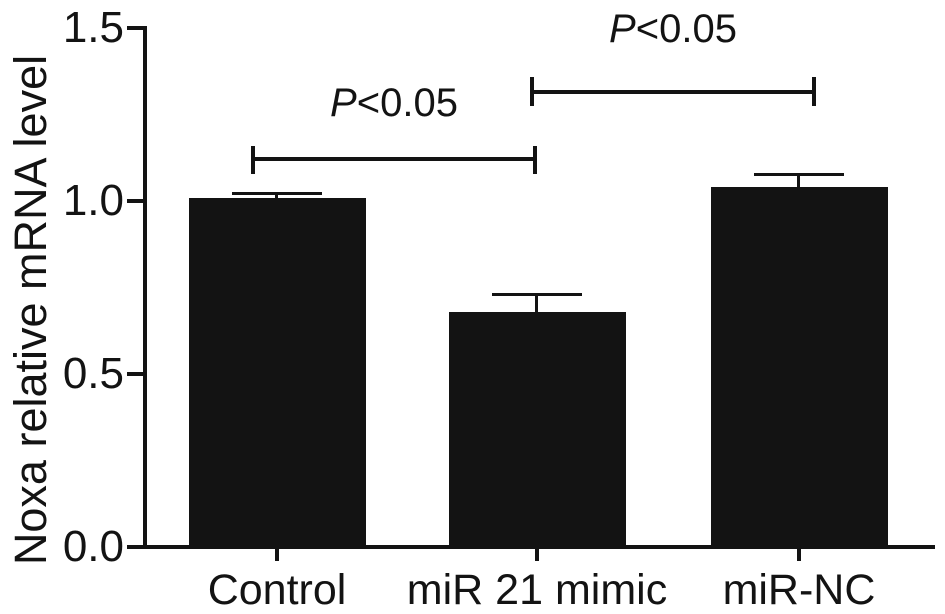 This screenshot has height=614, width=945. What do you see at coordinates (537, 590) in the screenshot?
I see `x-axis-label: miR 21 mimic` at bounding box center [537, 590].